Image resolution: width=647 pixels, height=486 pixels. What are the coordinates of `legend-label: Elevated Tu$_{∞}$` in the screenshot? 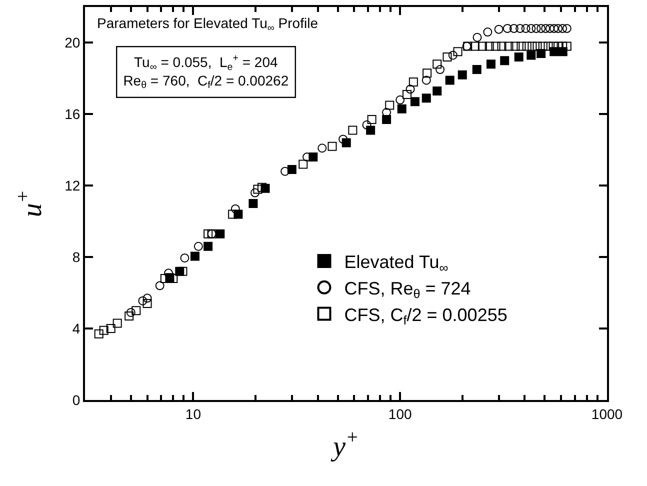 It's located at (396, 263).